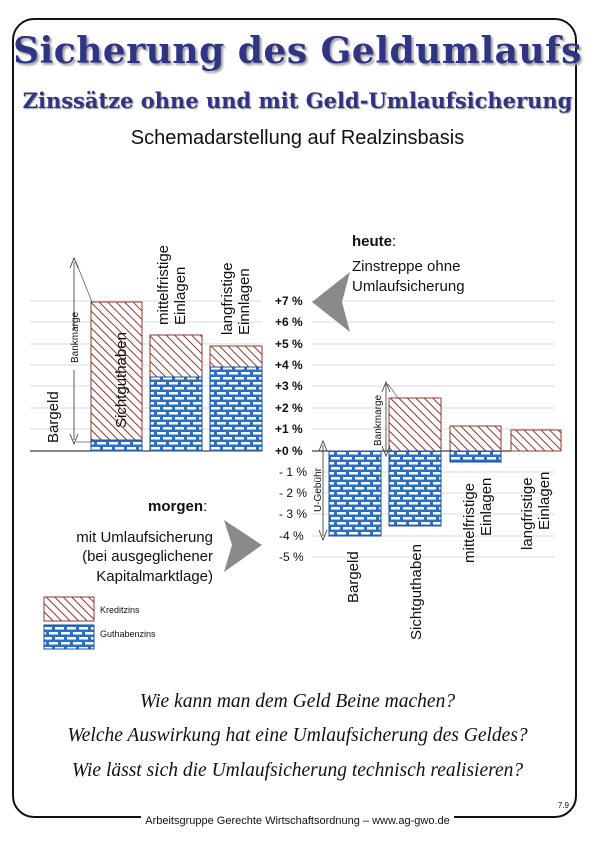 The image size is (595, 842). I want to click on tick-label: +0 %, so click(289, 451).